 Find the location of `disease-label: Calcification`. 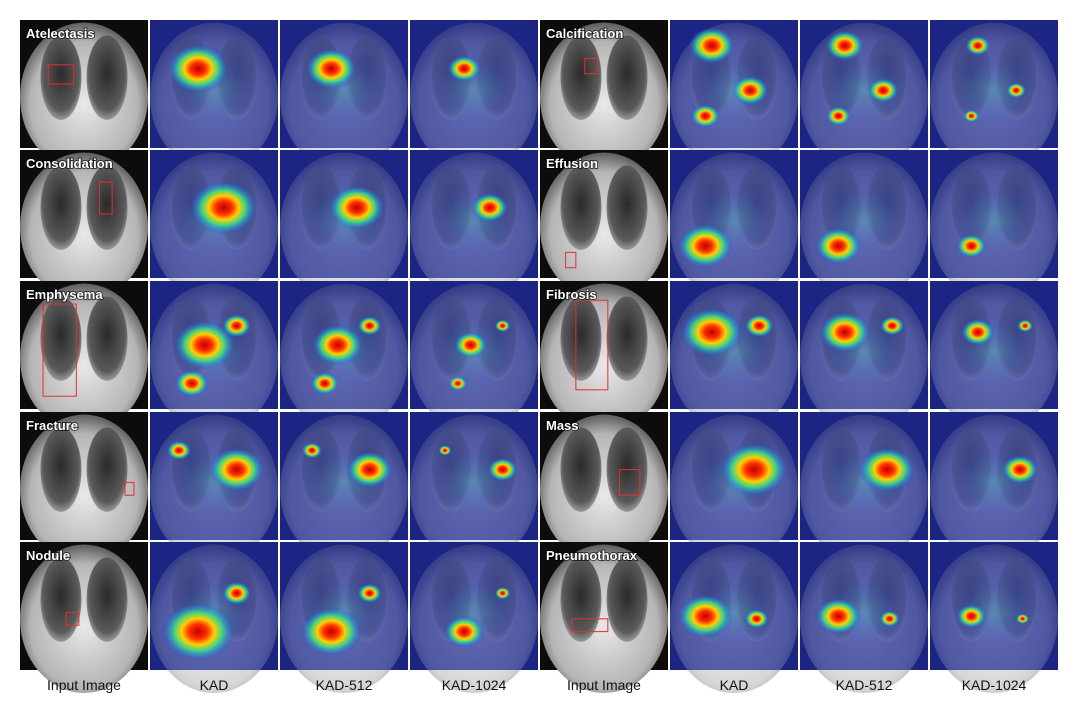

disease-label: Calcification is located at coordinates (584, 33).